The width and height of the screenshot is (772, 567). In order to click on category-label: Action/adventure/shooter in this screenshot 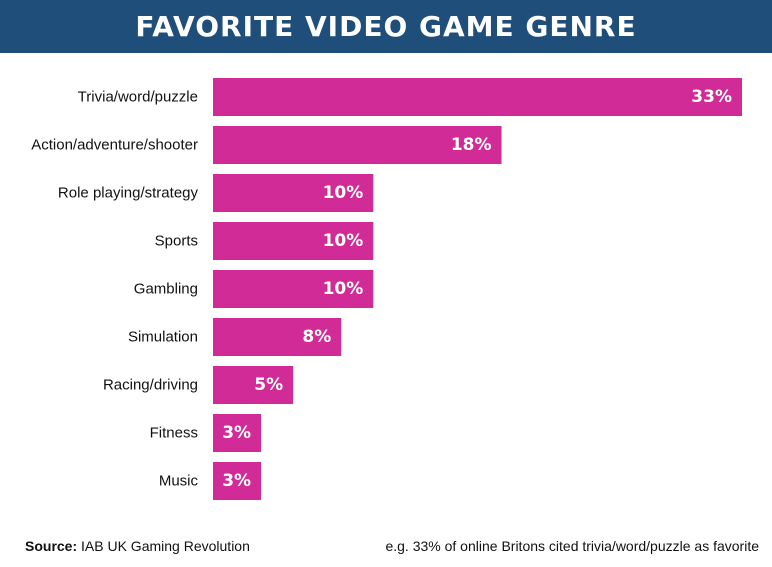, I will do `click(114, 145)`.